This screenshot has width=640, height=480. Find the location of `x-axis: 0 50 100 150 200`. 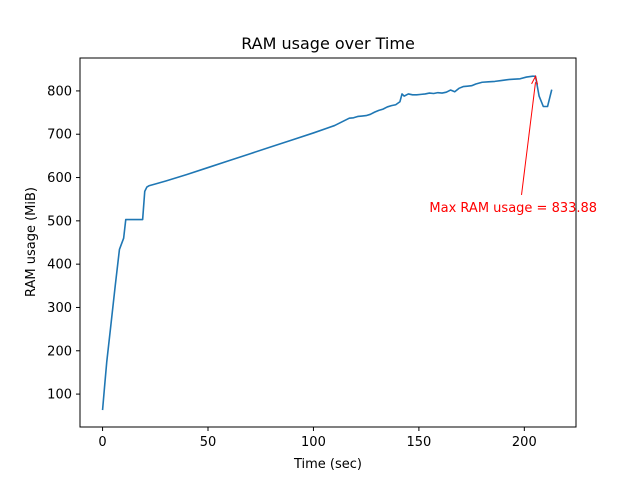

x-axis: 0 50 100 150 200 is located at coordinates (317, 438).